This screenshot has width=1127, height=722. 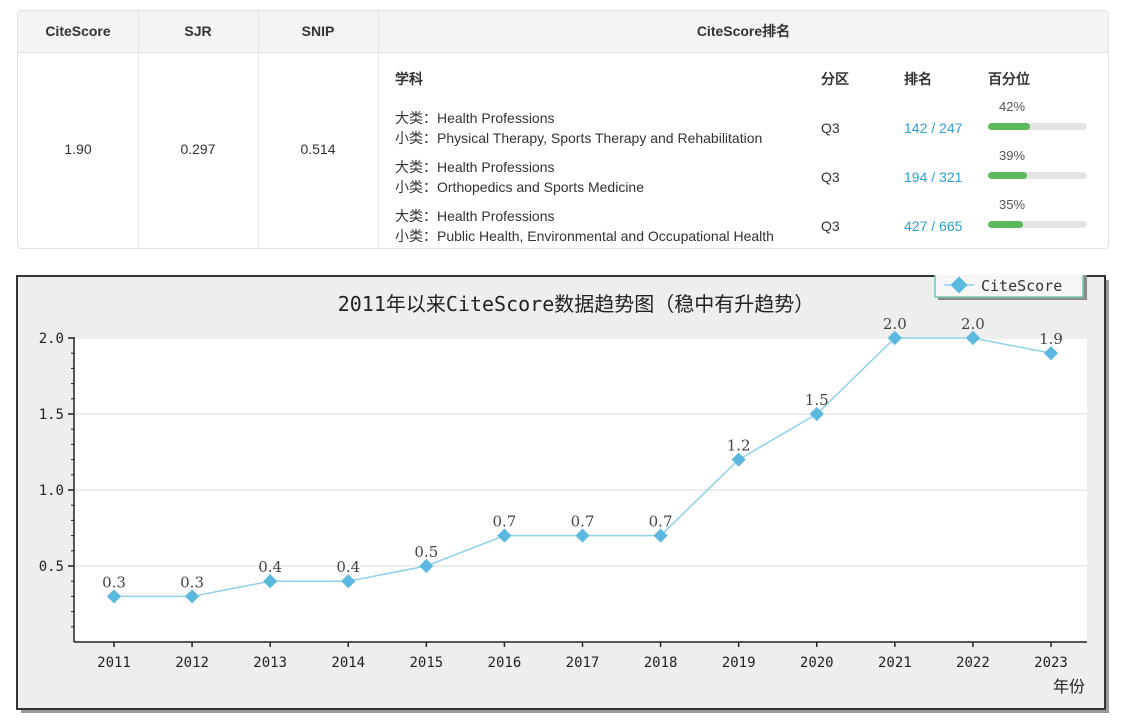 I want to click on sjr-header: SJR, so click(x=198, y=31).